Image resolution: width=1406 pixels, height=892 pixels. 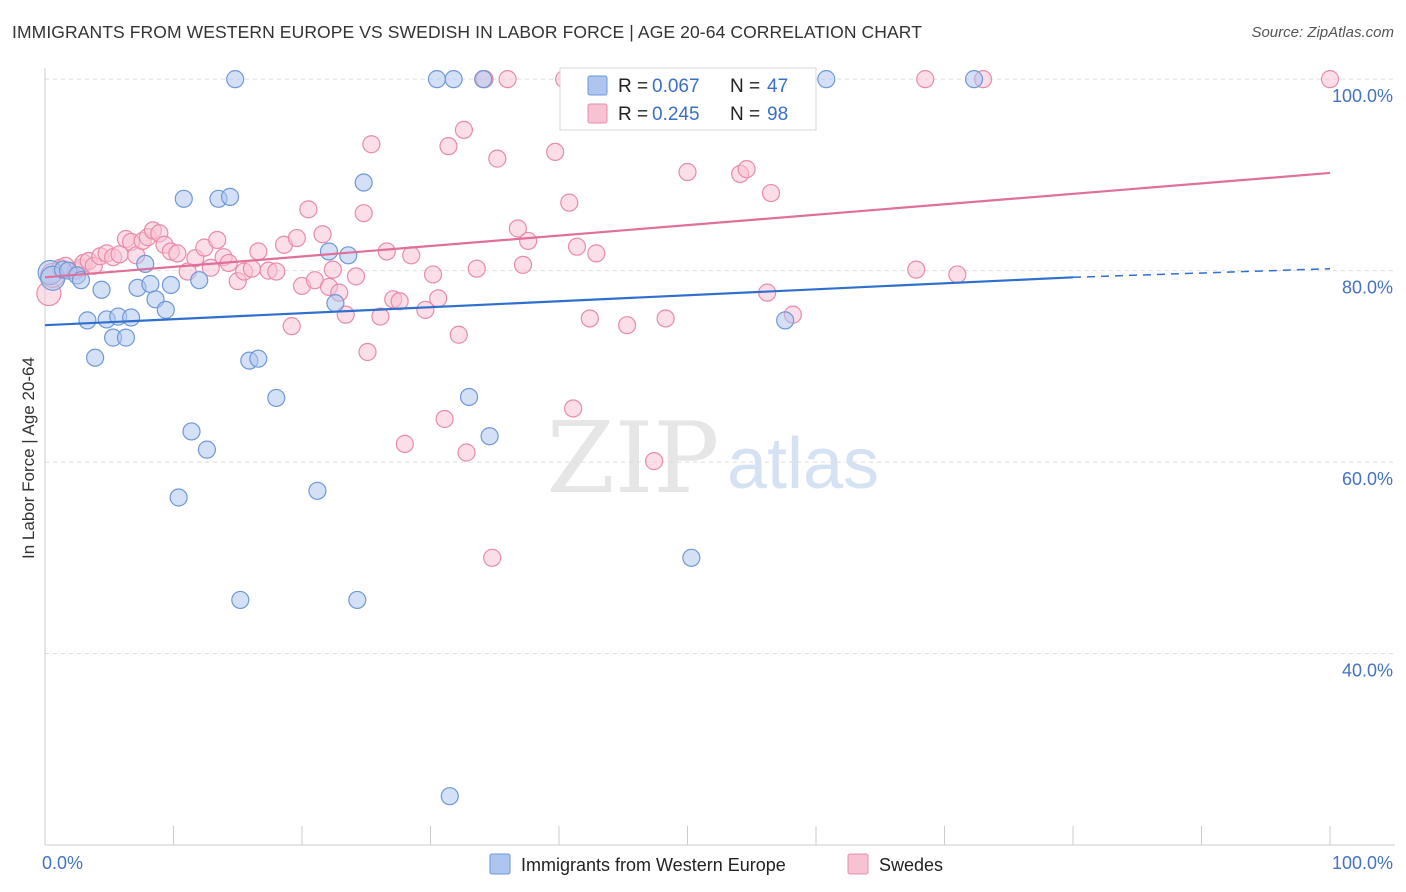 I want to click on legend-swatch-pink, so click(x=597, y=113).